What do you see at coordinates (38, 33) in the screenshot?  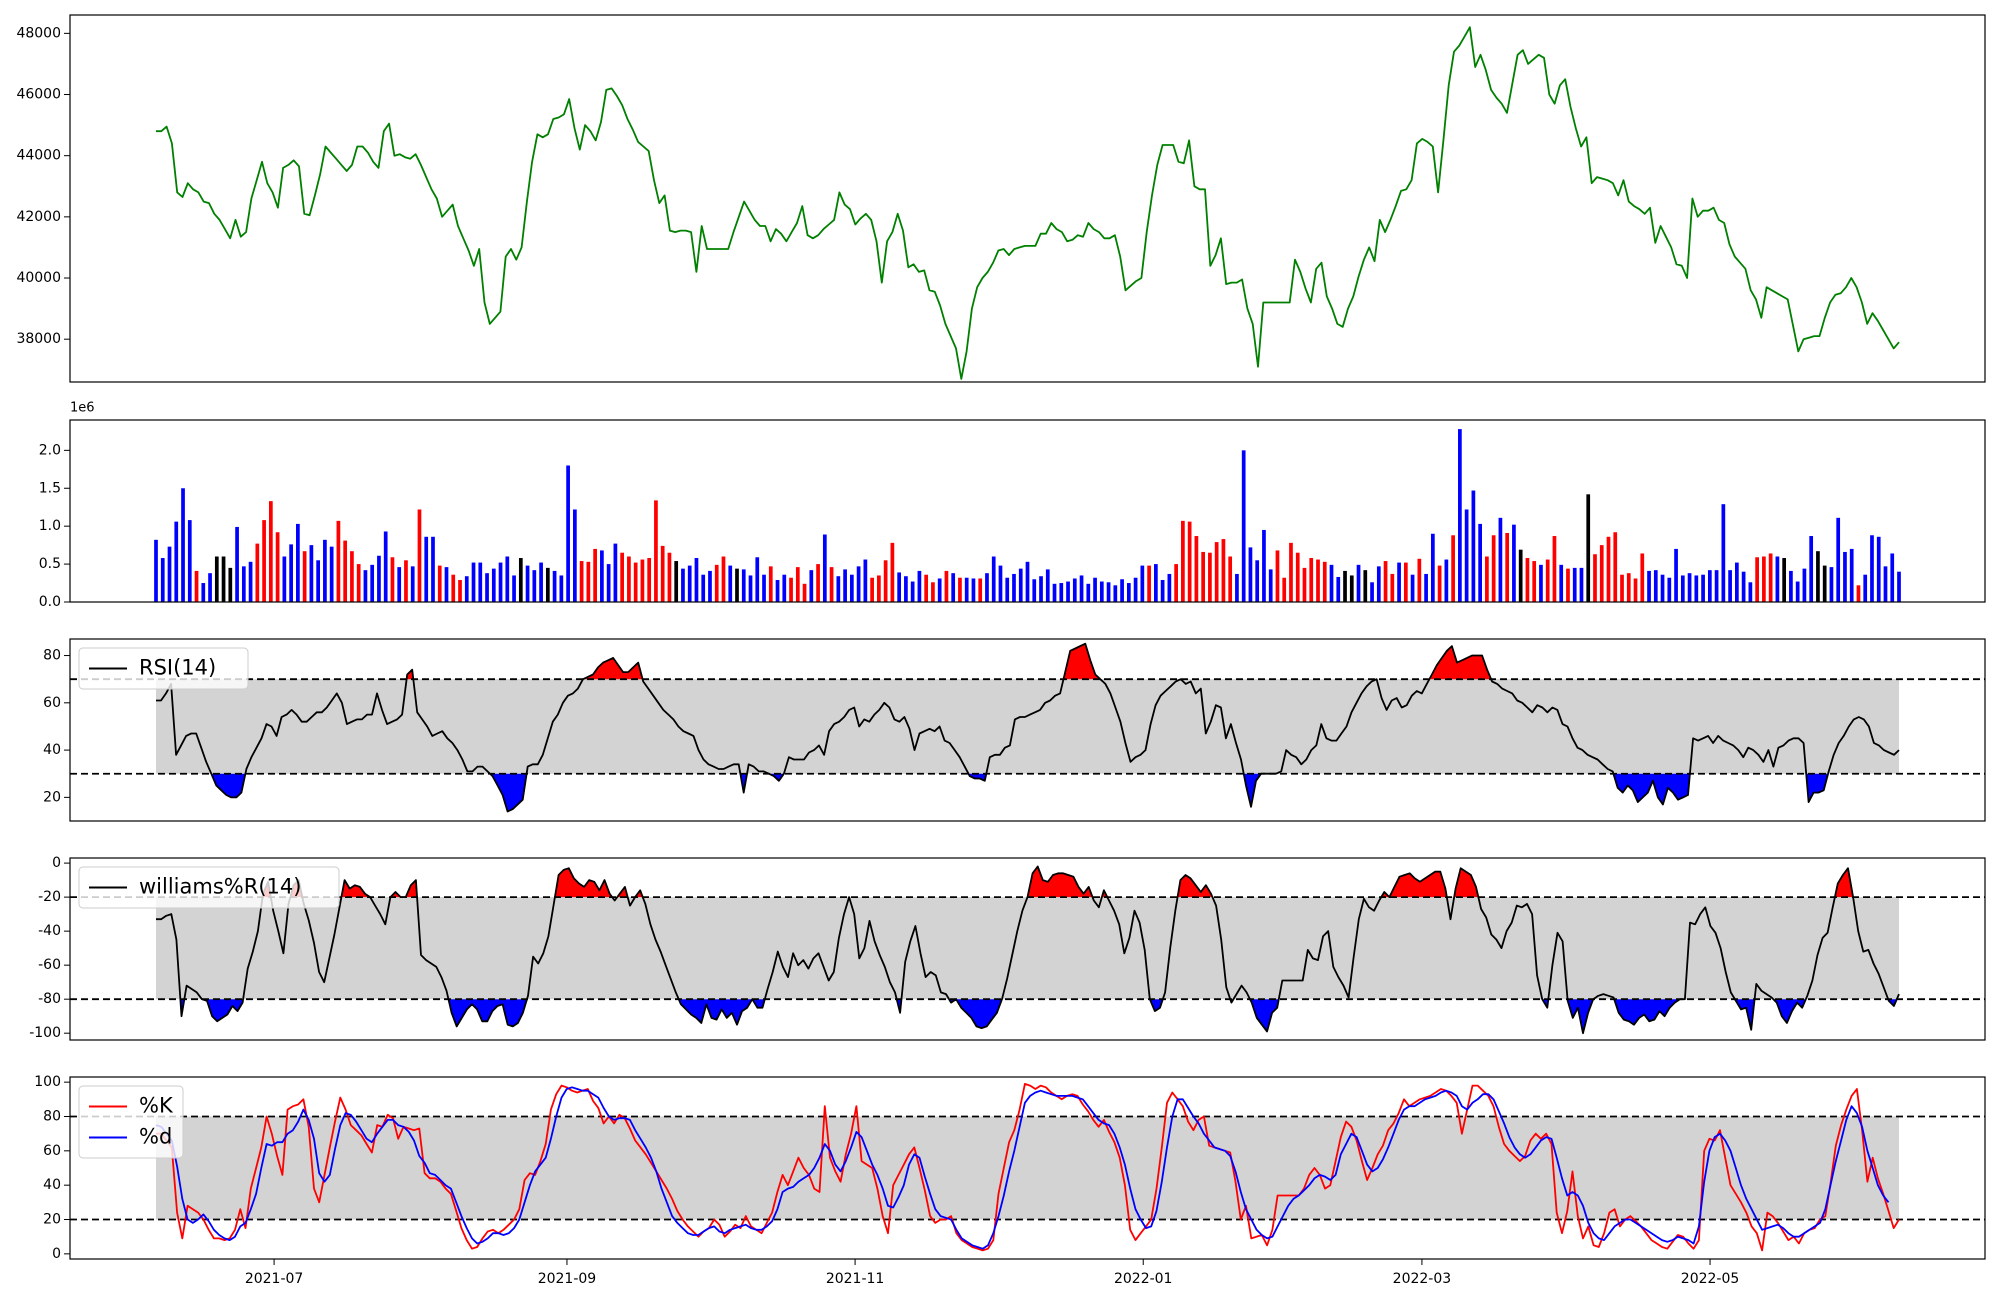 I see `ytick-label: 48000` at bounding box center [38, 33].